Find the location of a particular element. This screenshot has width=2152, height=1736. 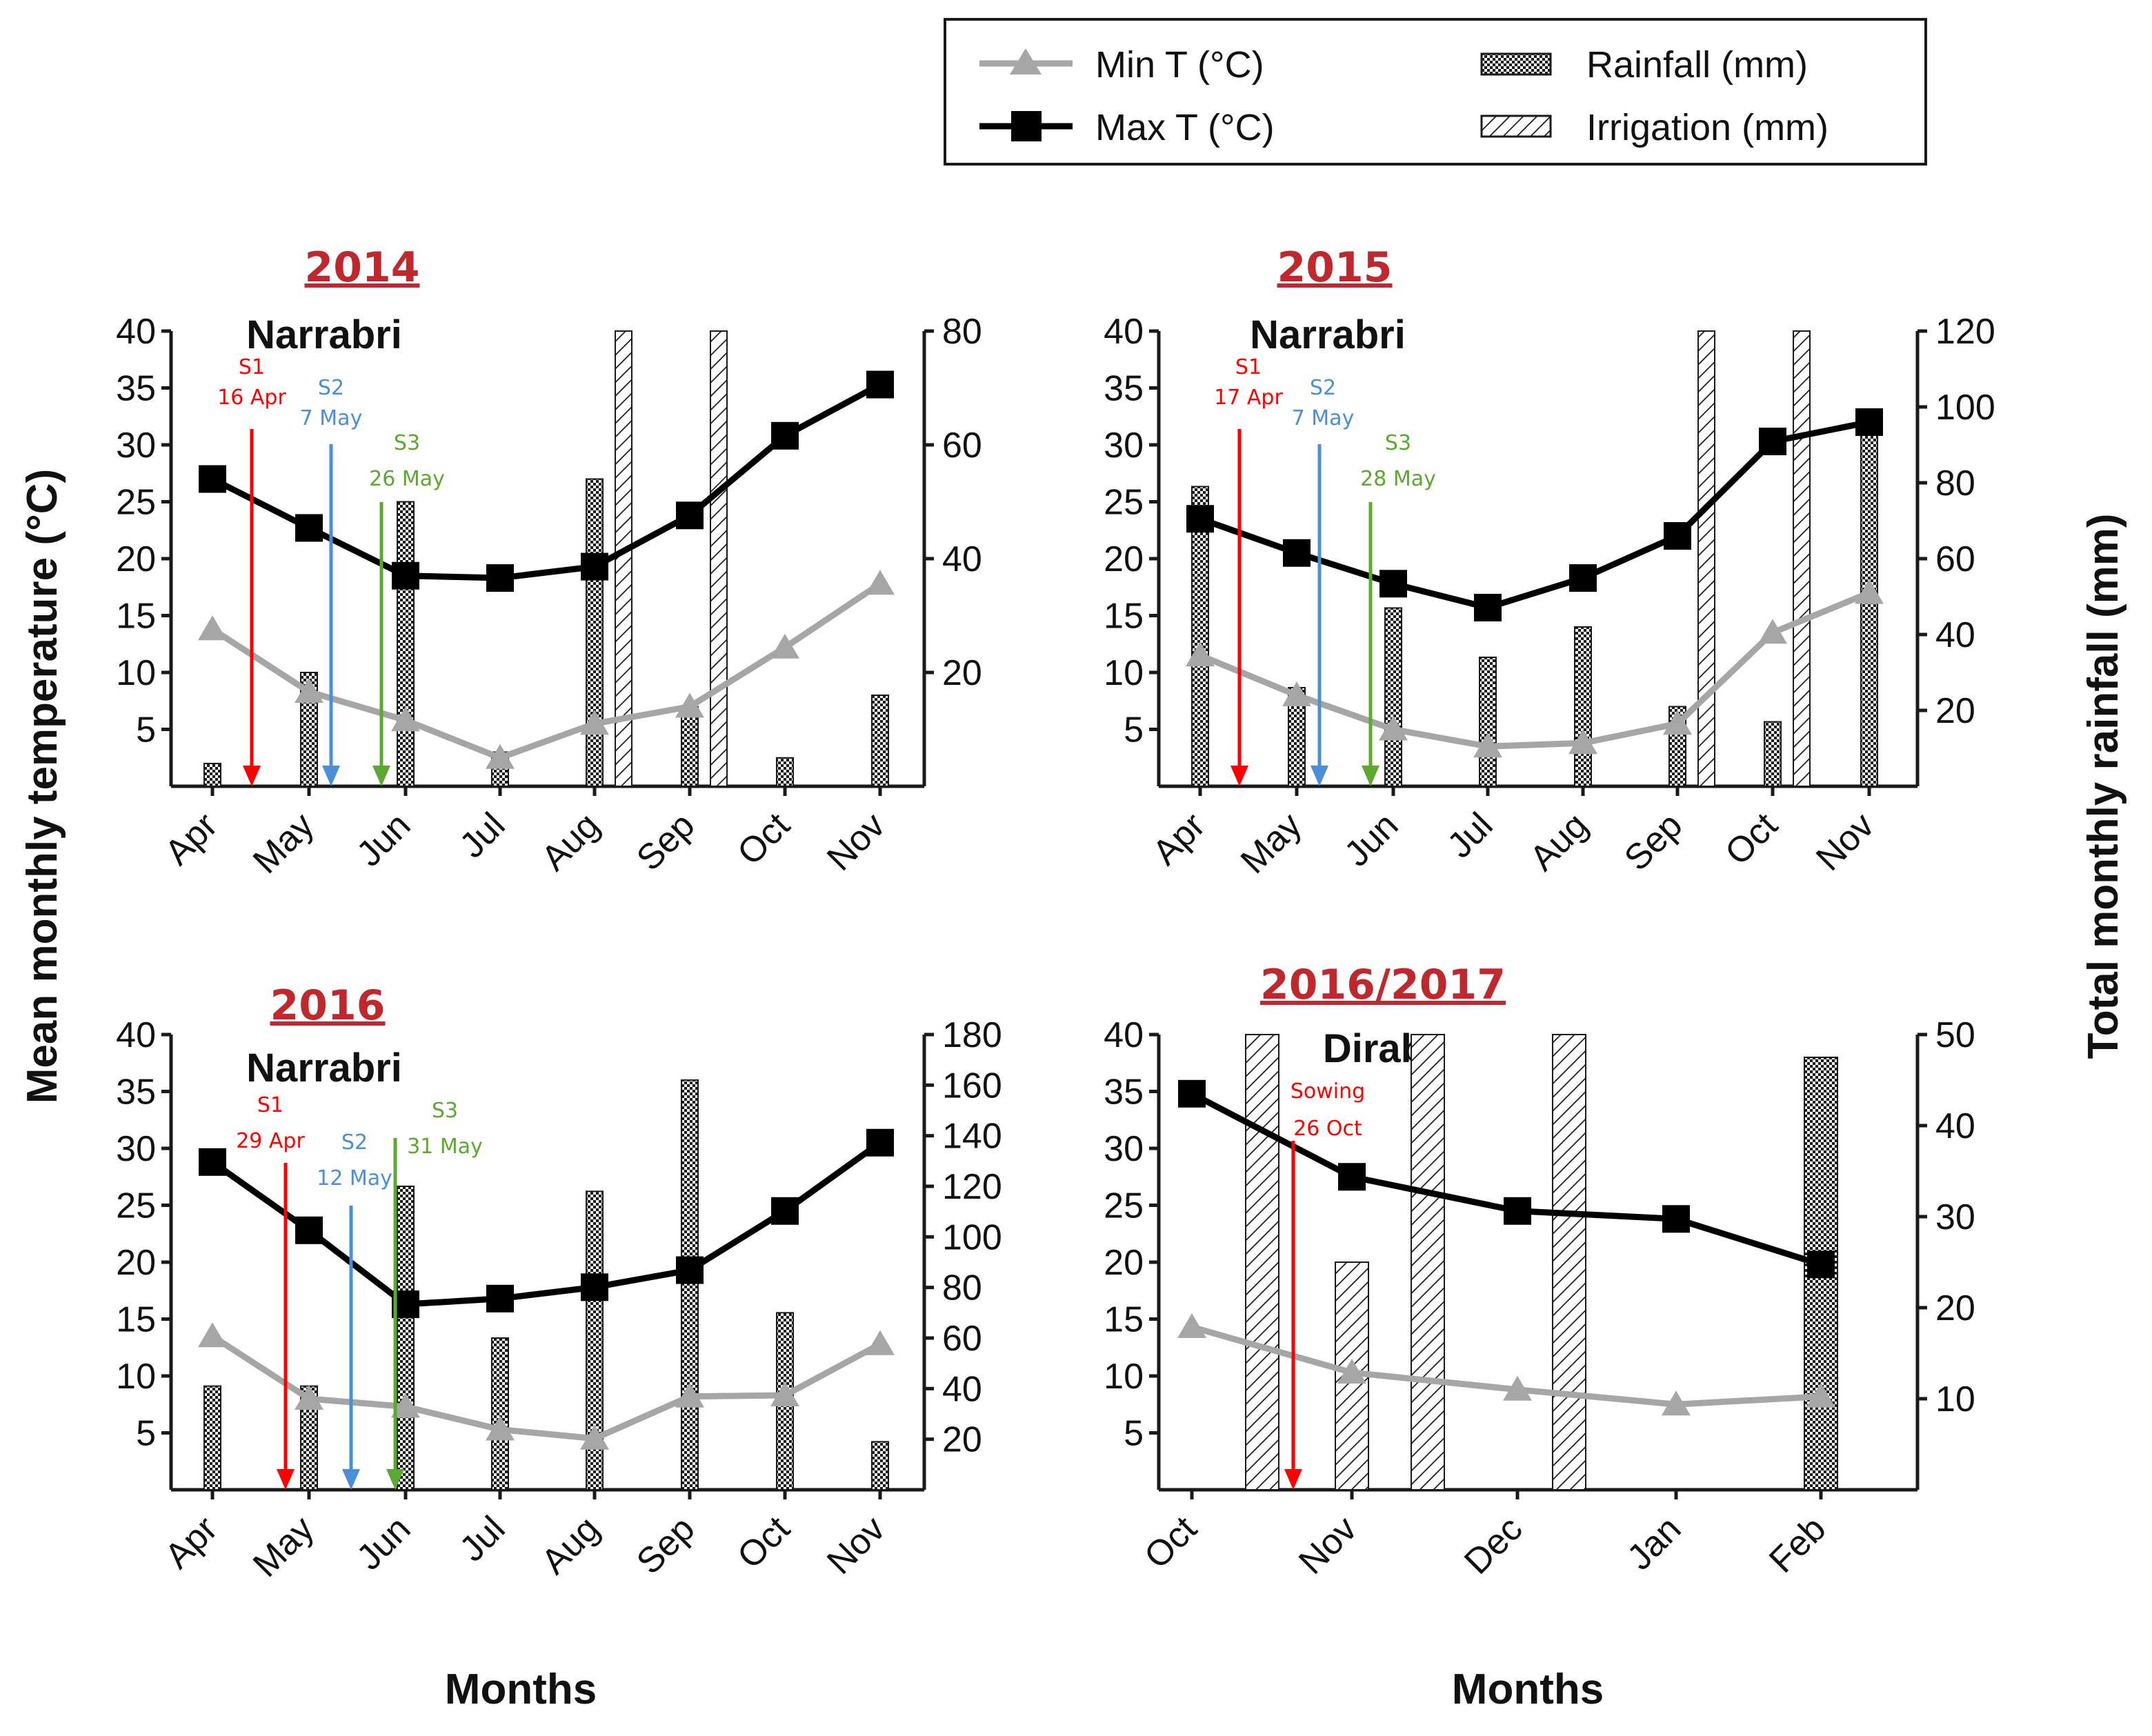

sowing-id-label: S2 is located at coordinates (354, 1142).